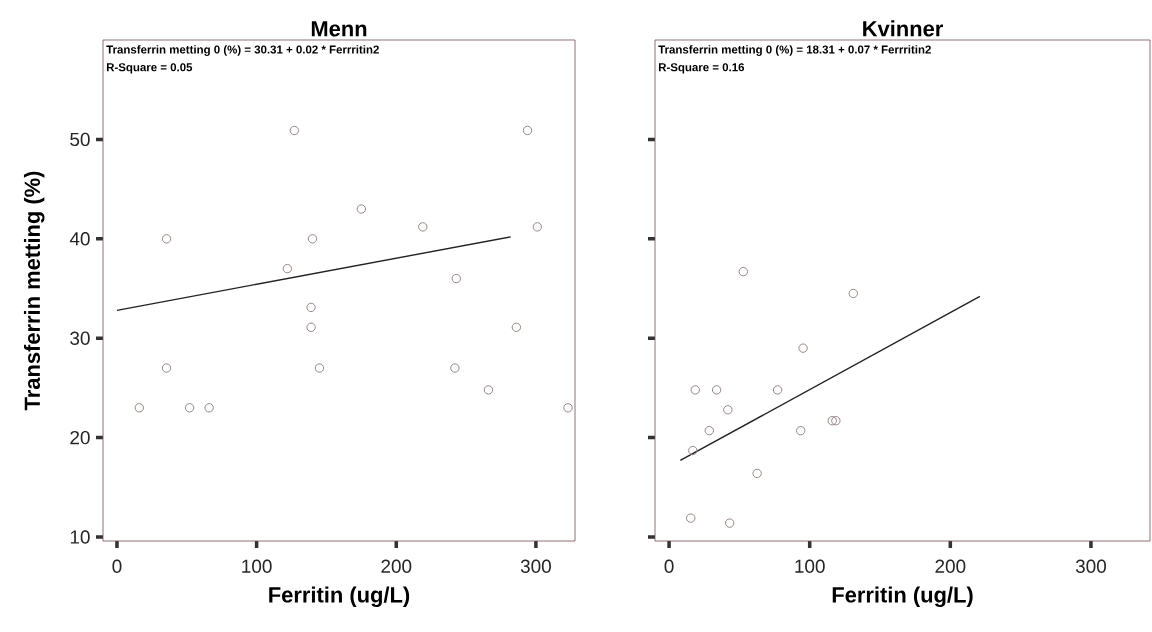 Image resolution: width=1152 pixels, height=632 pixels. What do you see at coordinates (80, 338) in the screenshot?
I see `y-tick-label: 30` at bounding box center [80, 338].